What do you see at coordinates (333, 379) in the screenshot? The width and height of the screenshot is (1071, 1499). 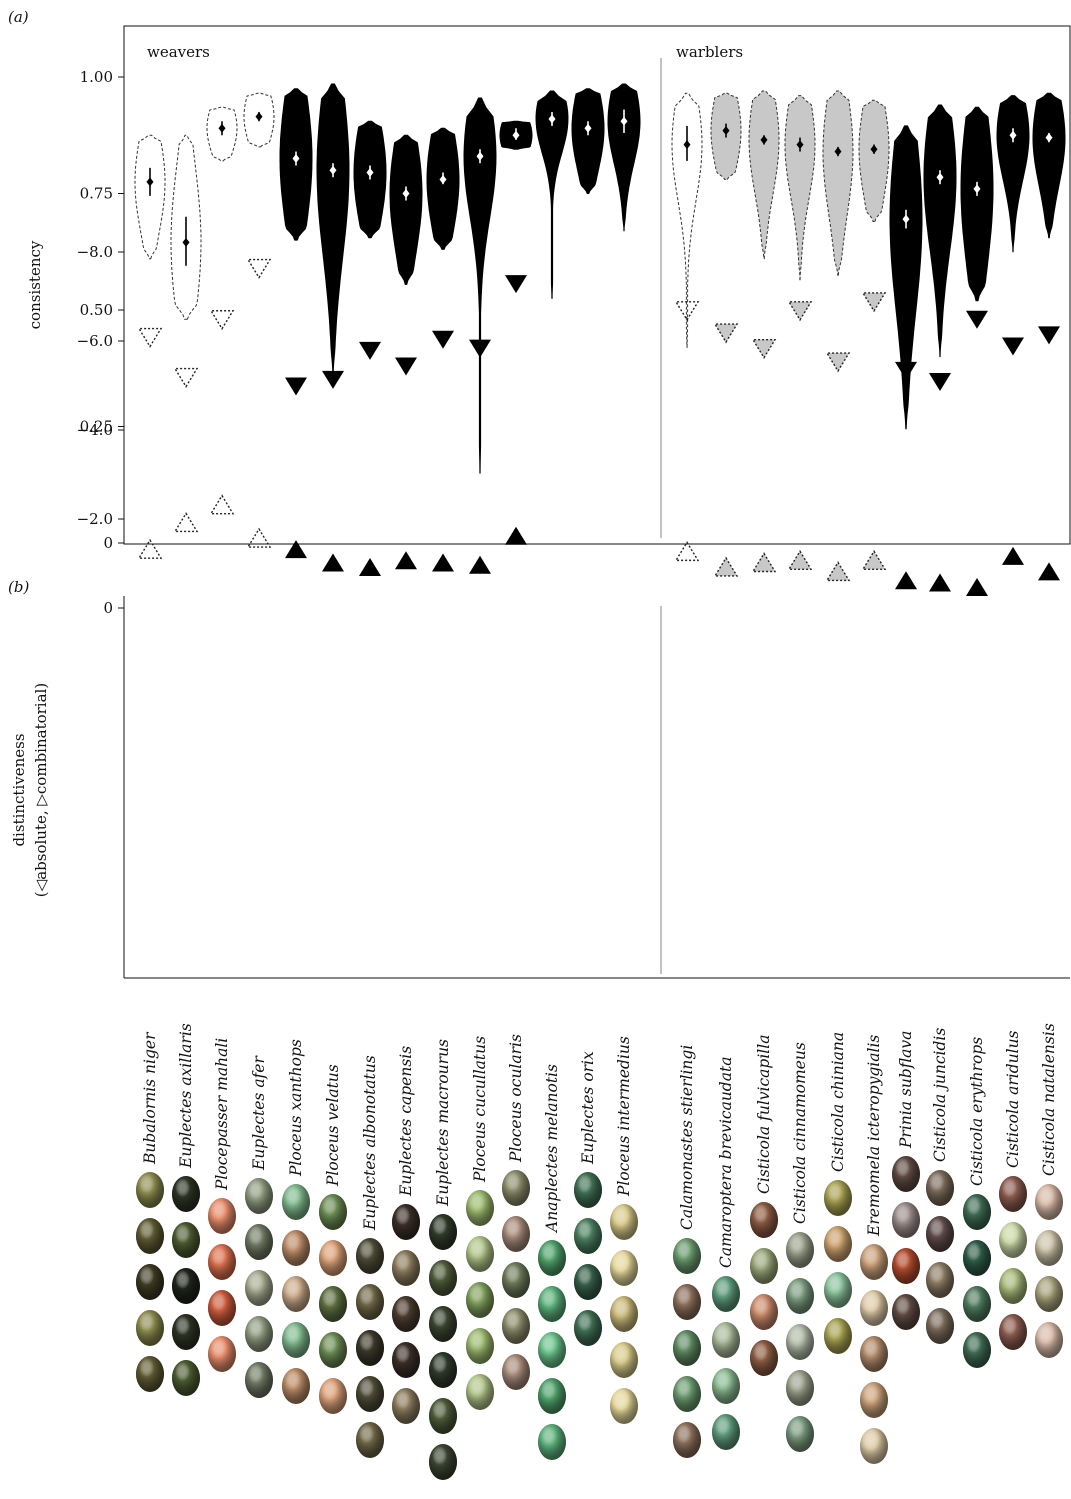 I see `absolute-marker-ploceus-velatus` at bounding box center [333, 379].